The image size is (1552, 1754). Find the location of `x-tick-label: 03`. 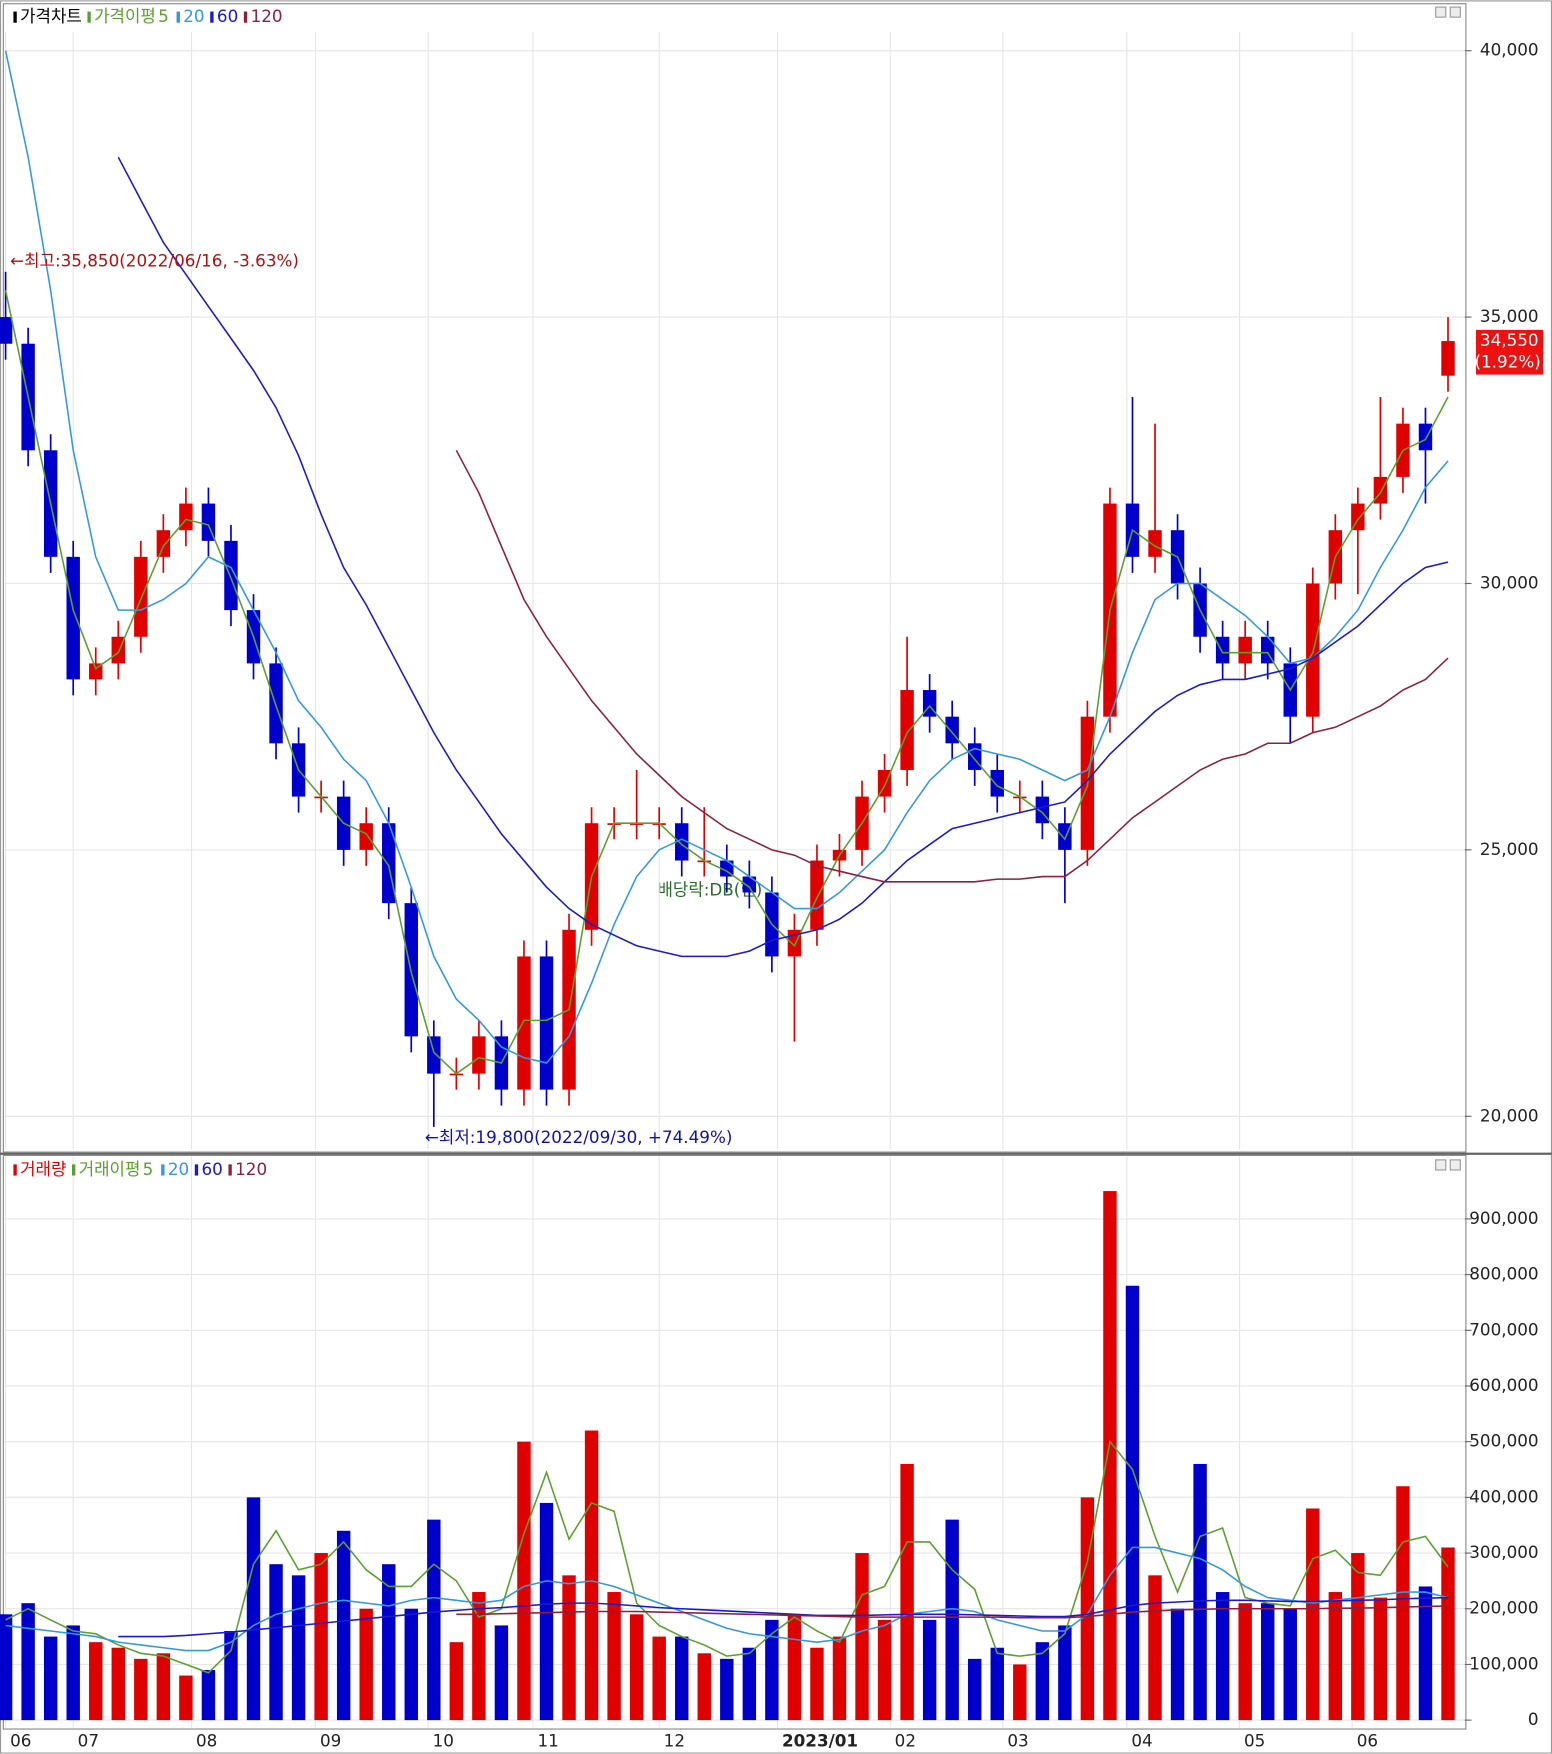

x-tick-label: 03 is located at coordinates (1017, 1740).